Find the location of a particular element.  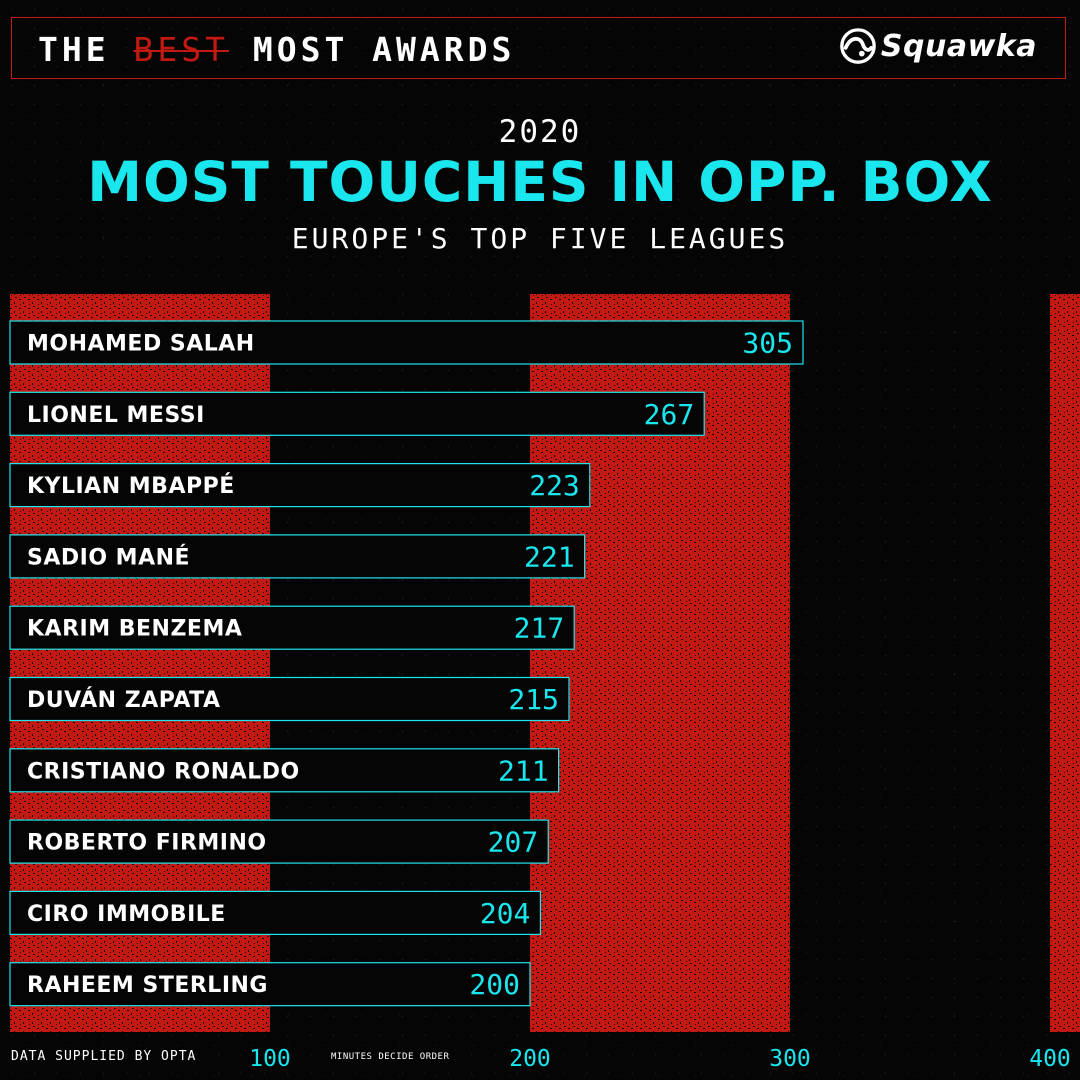

chart-subtitle: EUROPE'S TOP FIVE LEAGUES is located at coordinates (540, 238).